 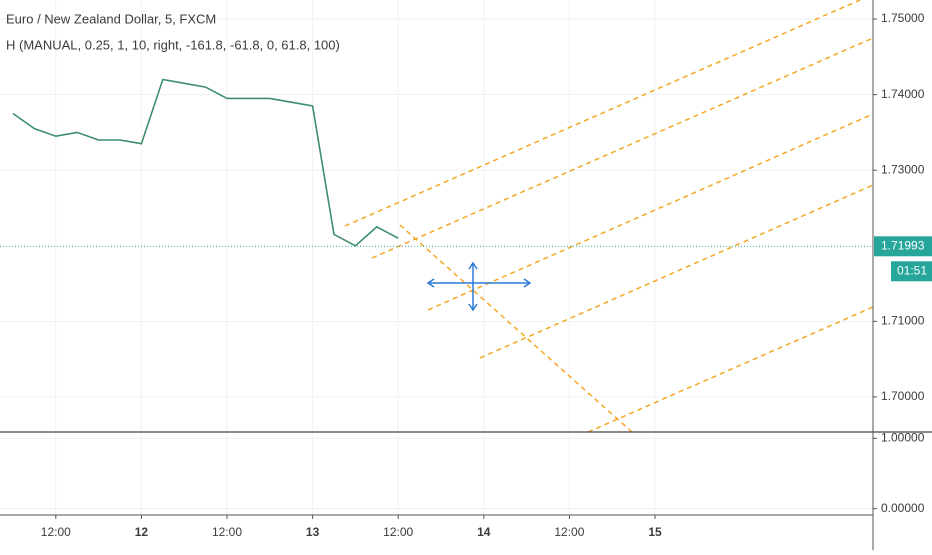 What do you see at coordinates (903, 169) in the screenshot?
I see `y-tick-label: 1.73000` at bounding box center [903, 169].